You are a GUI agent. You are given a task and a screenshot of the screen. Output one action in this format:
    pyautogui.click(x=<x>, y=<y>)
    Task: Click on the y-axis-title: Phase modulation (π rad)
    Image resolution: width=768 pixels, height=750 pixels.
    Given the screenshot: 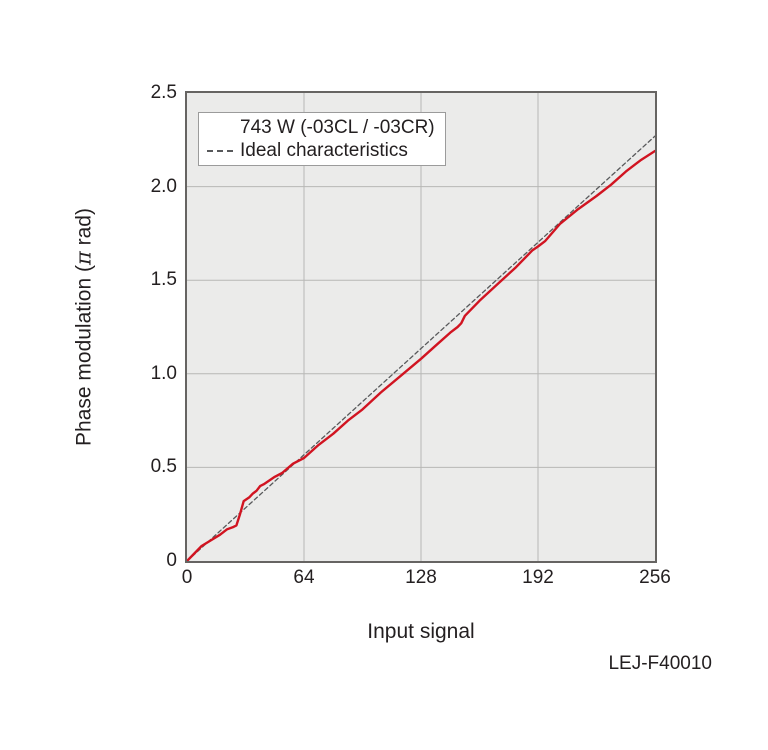 What is the action you would take?
    pyautogui.click(x=84, y=327)
    